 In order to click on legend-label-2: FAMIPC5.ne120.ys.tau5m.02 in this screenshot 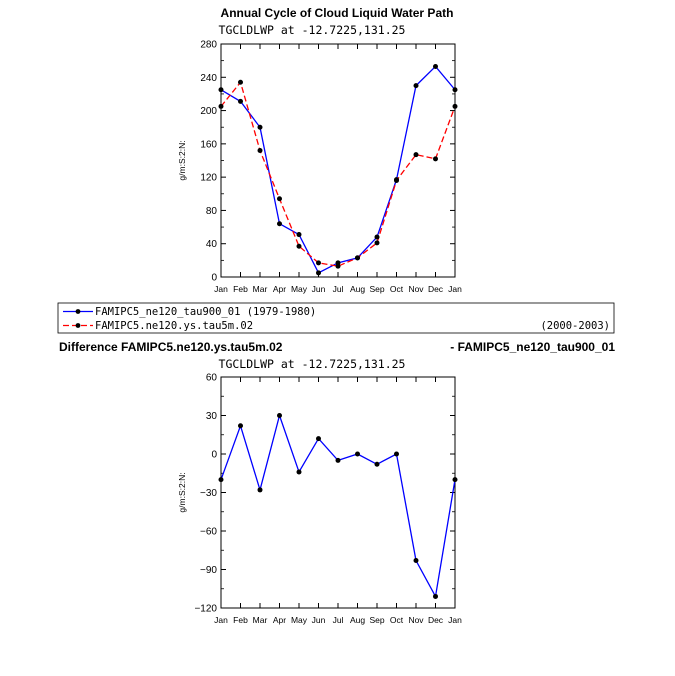, I will do `click(174, 326)`.